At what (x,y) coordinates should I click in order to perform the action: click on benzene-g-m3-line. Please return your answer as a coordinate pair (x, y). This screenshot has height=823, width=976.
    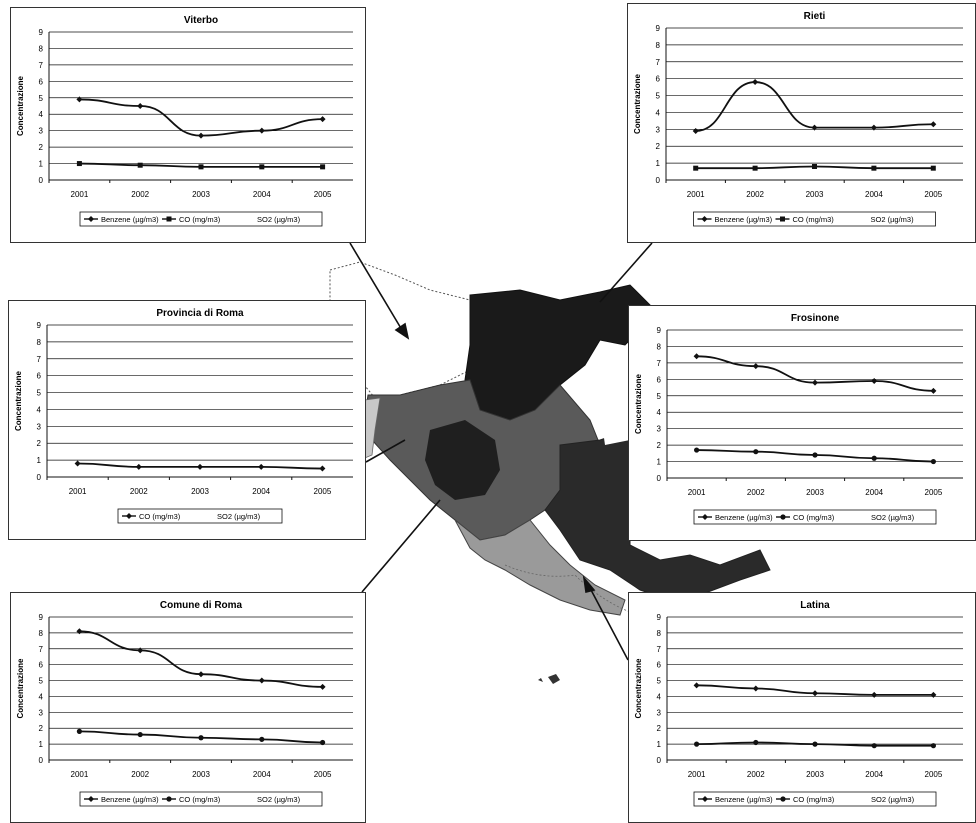
    Looking at the image, I should click on (814, 106).